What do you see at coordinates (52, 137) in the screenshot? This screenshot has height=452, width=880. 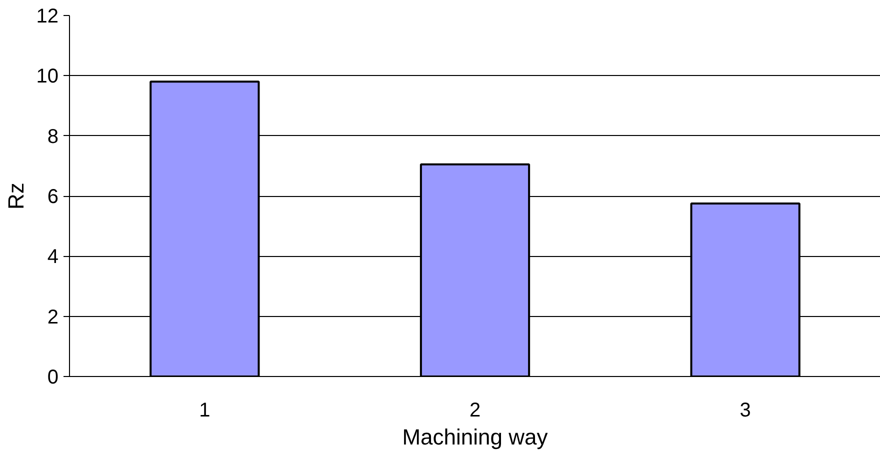 I see `y-tick-label: 8` at bounding box center [52, 137].